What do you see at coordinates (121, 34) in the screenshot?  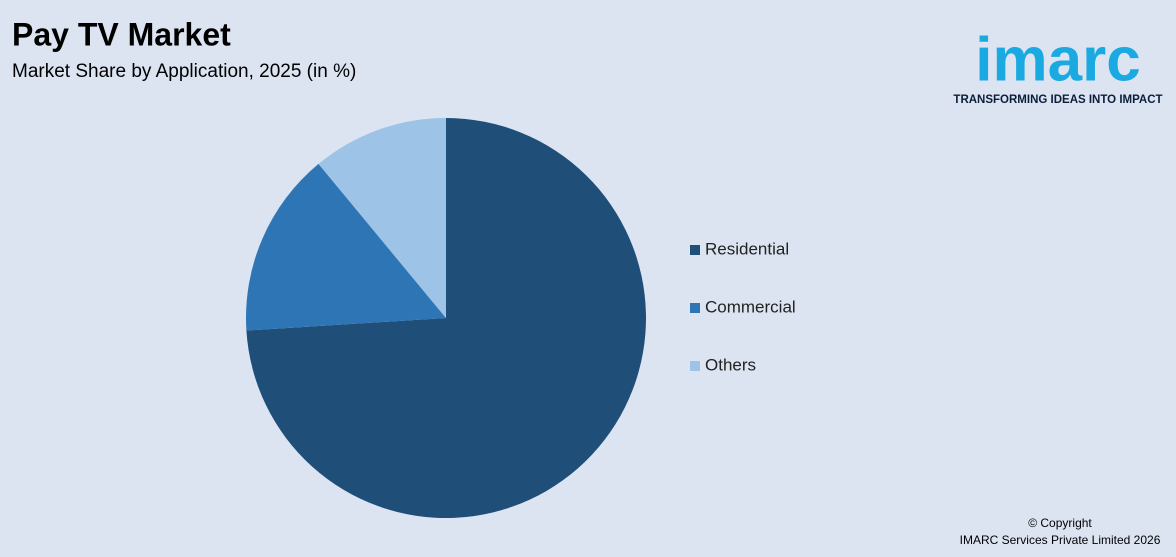 I see `chart-title: Pay TV Market` at bounding box center [121, 34].